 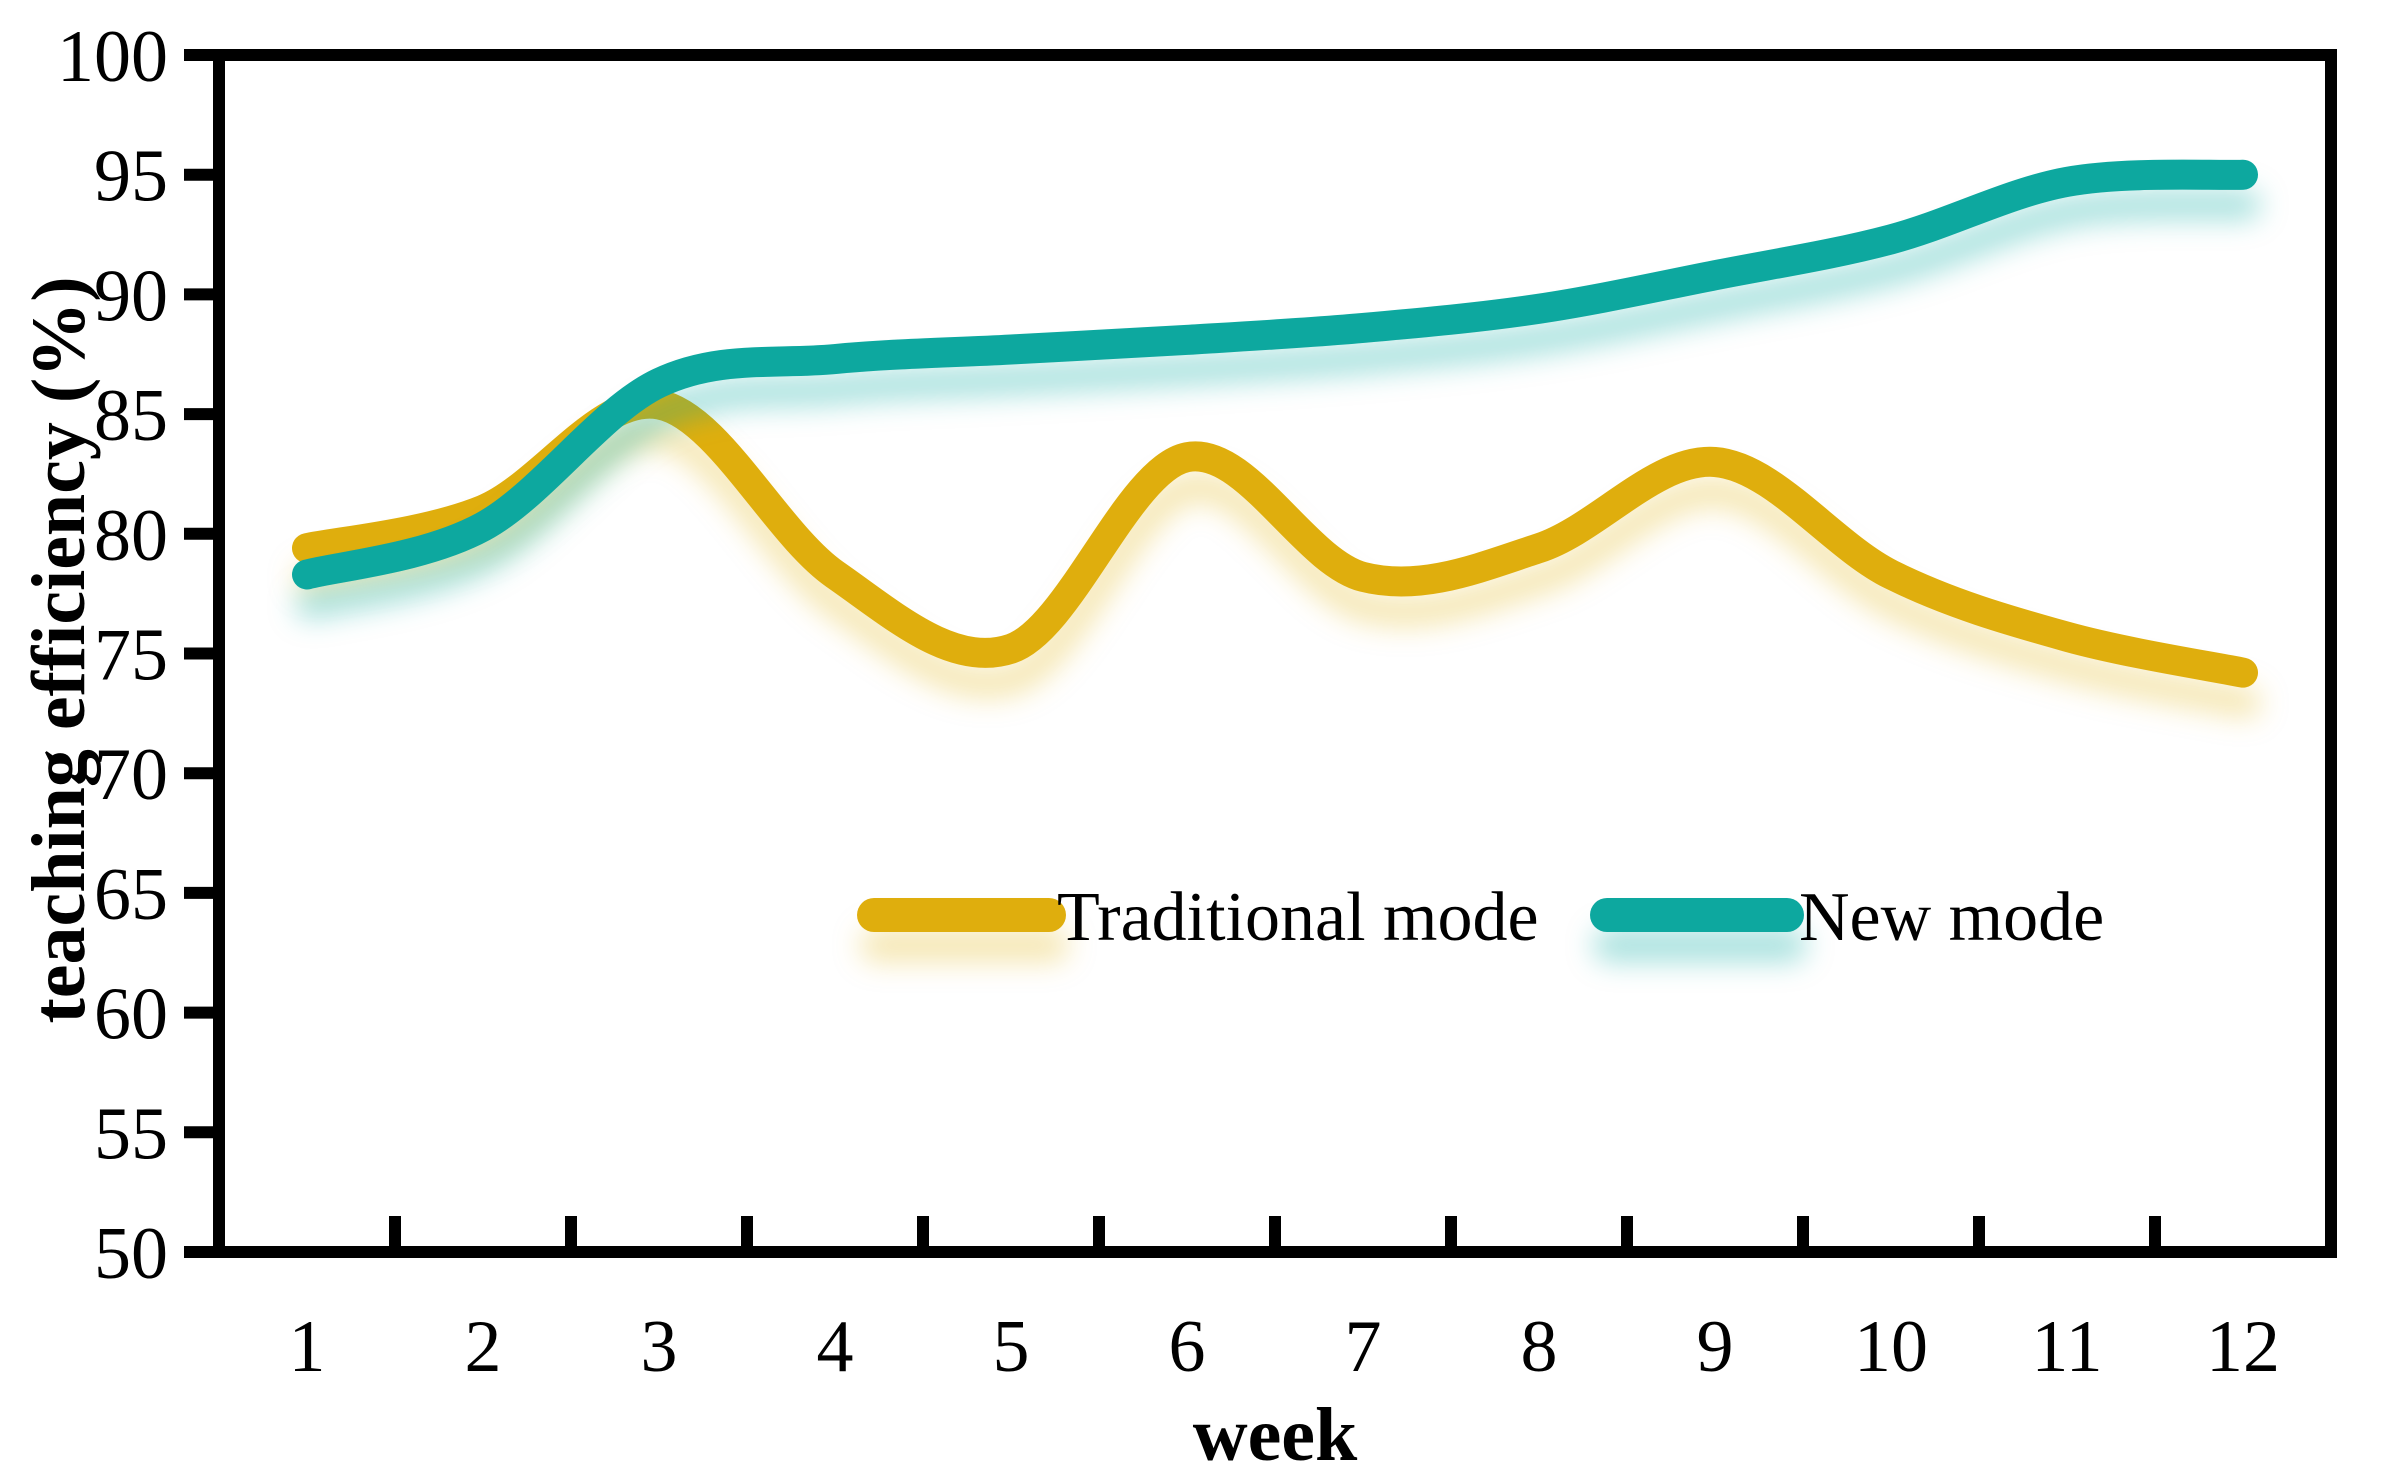 What do you see at coordinates (131, 296) in the screenshot?
I see `y-tick-label: 90` at bounding box center [131, 296].